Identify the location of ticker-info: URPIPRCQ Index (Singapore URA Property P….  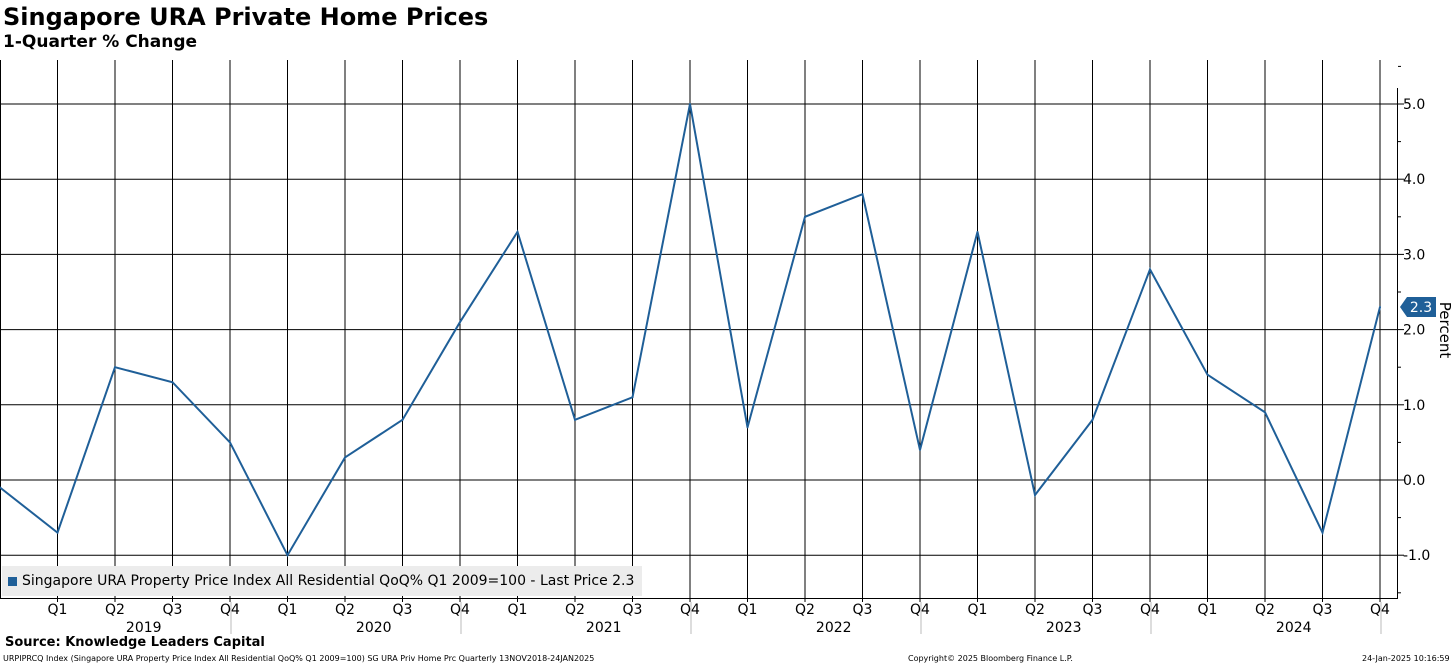
(299, 658).